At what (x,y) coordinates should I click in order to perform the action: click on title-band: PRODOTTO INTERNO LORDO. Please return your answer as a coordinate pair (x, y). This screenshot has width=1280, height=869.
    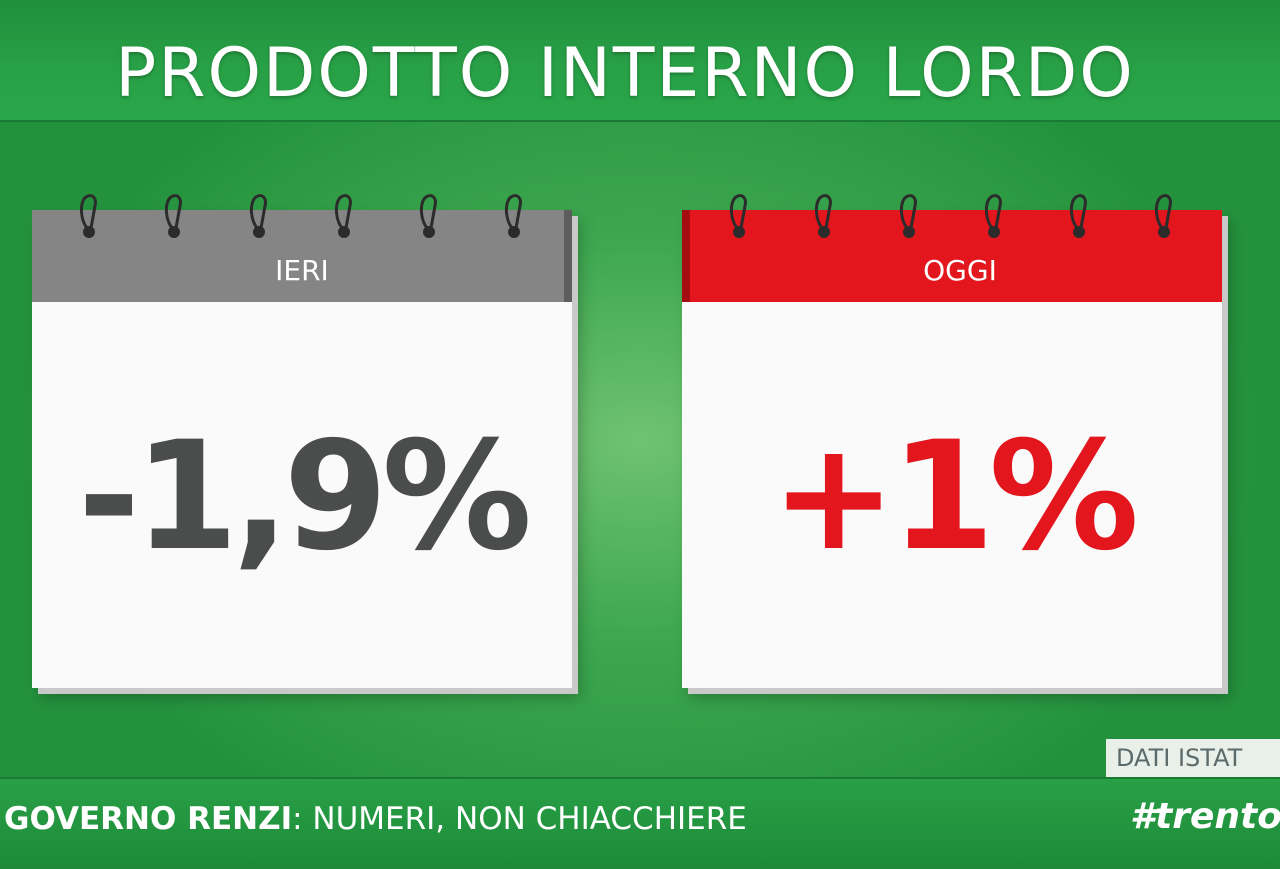
    Looking at the image, I should click on (640, 61).